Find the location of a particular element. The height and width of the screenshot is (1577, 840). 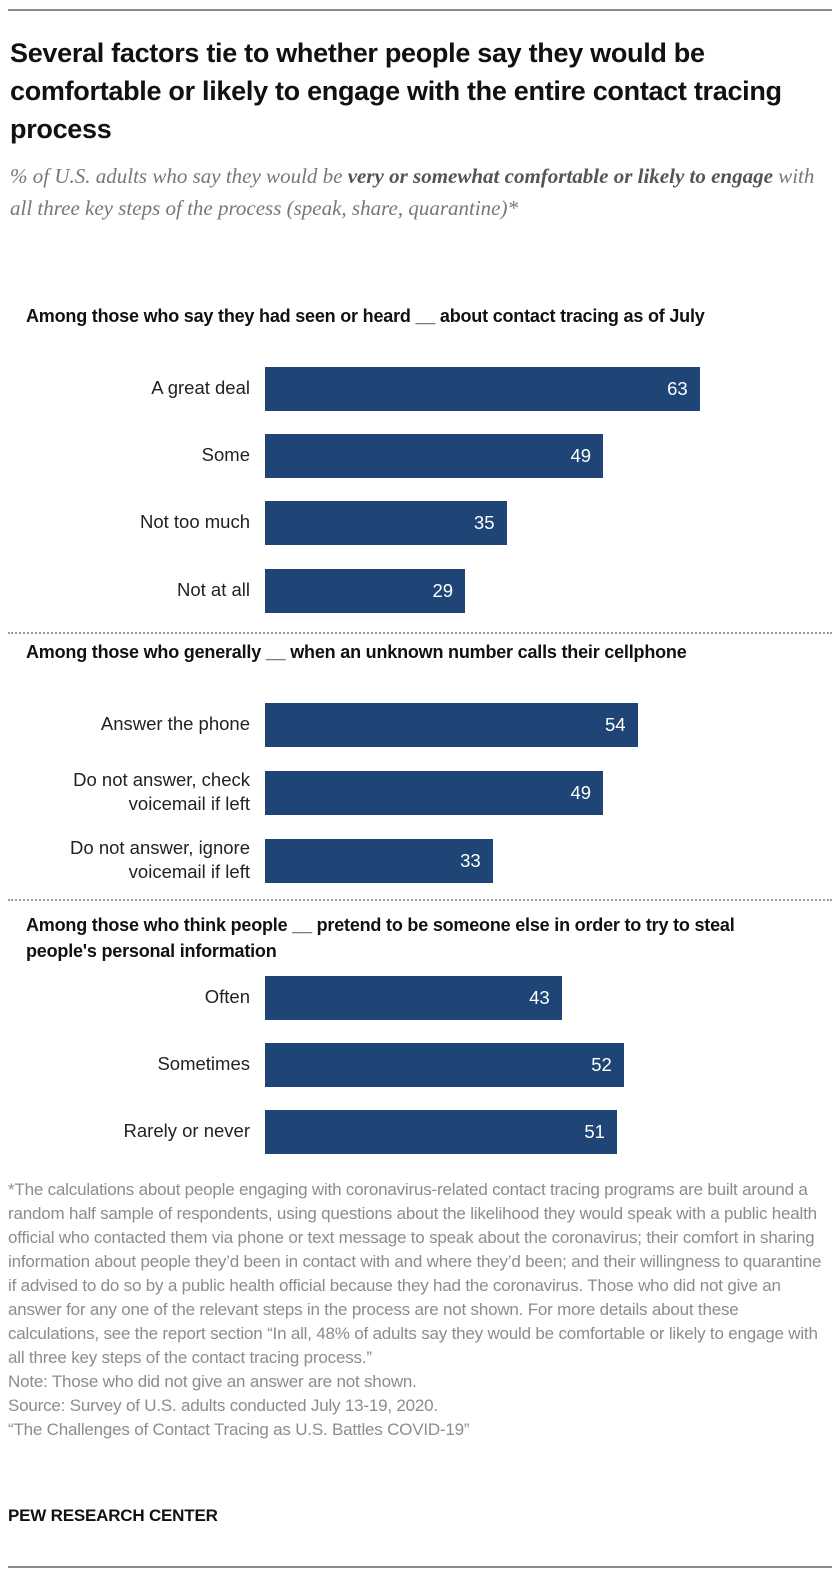

data-label: 52 is located at coordinates (601, 1064).